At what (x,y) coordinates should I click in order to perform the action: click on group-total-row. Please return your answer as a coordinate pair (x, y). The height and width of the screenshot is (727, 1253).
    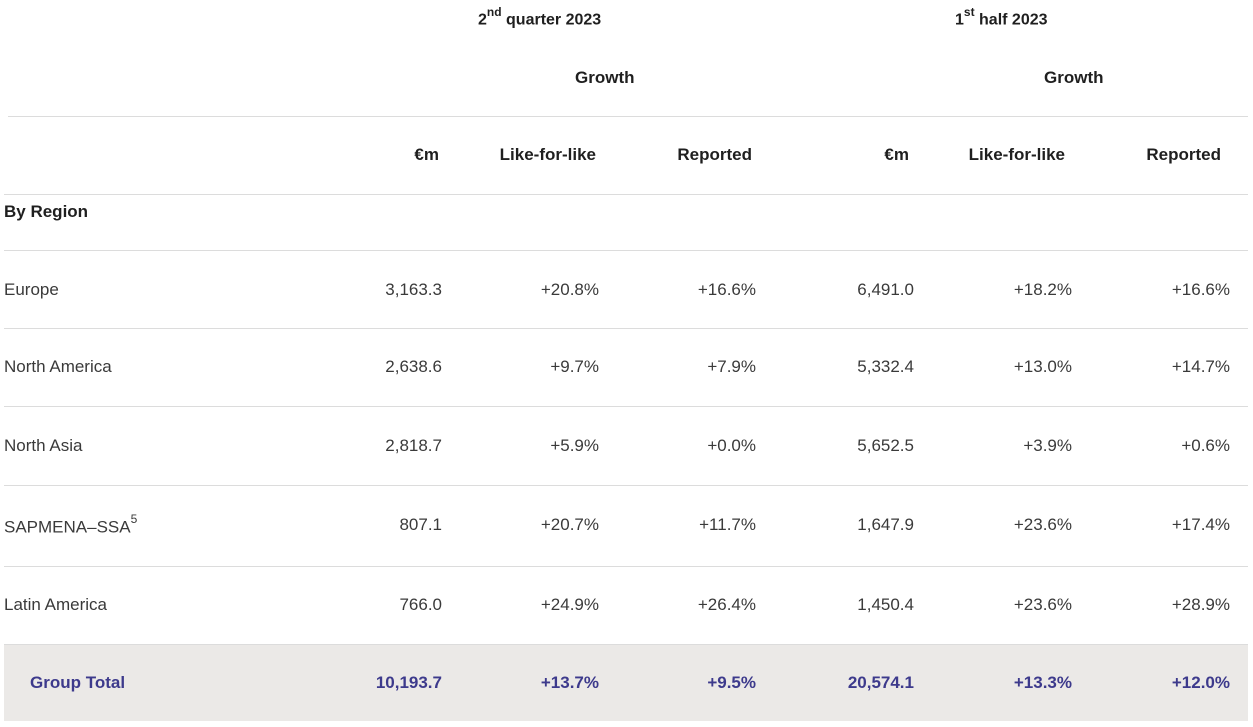
    Looking at the image, I should click on (626, 683).